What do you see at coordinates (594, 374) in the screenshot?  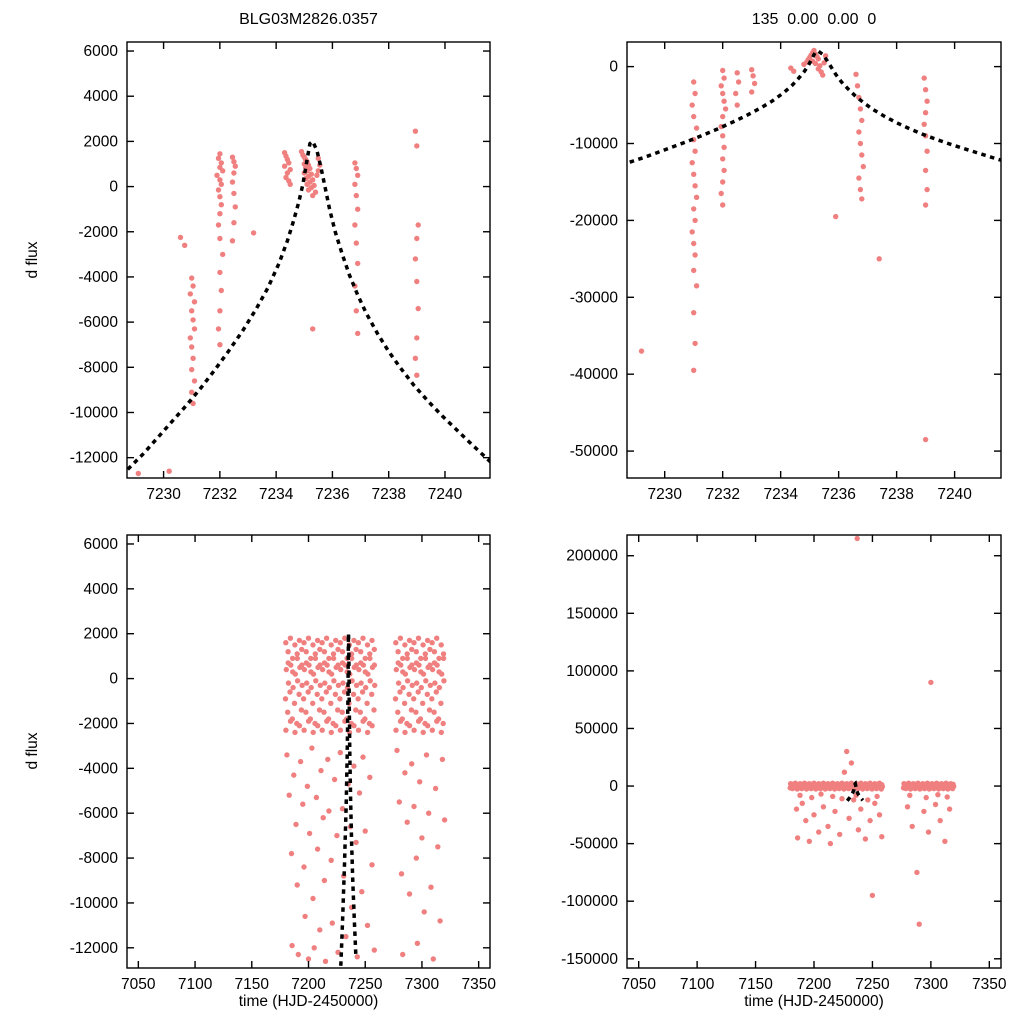 I see `svg-text: -40000` at bounding box center [594, 374].